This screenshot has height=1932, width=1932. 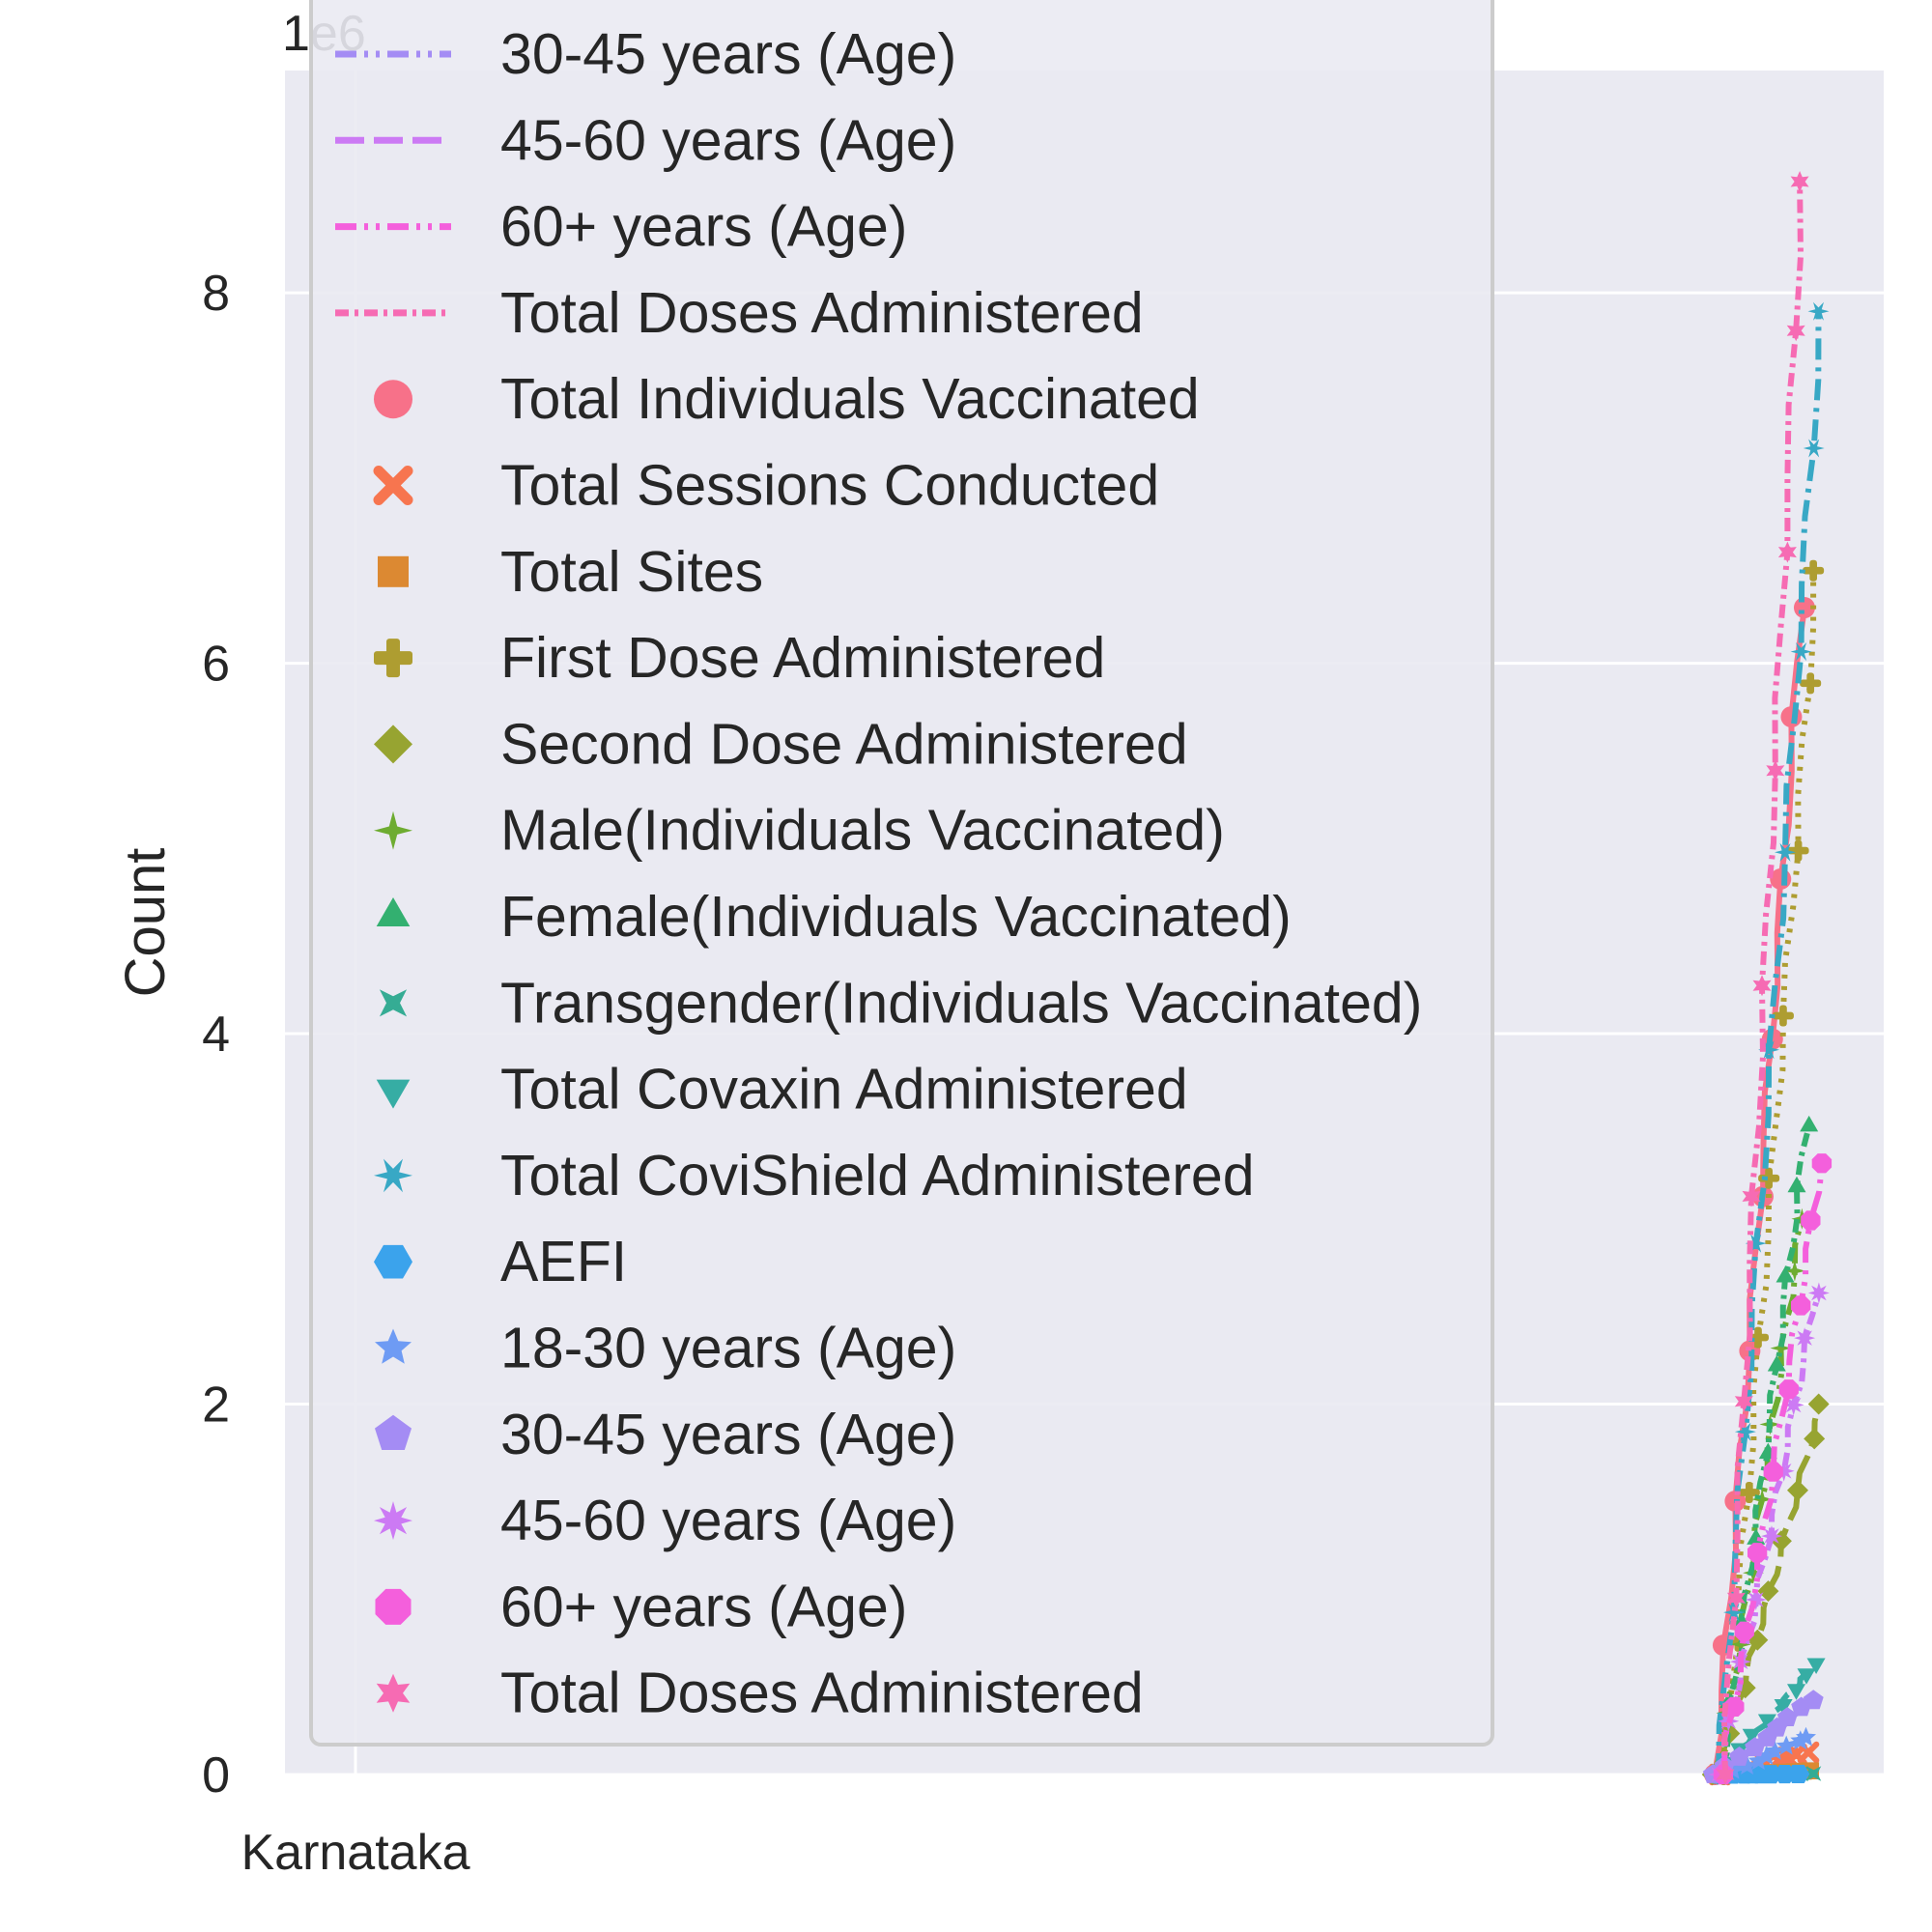 What do you see at coordinates (896, 917) in the screenshot?
I see `legend-label: Female(Individuals Vaccinated)` at bounding box center [896, 917].